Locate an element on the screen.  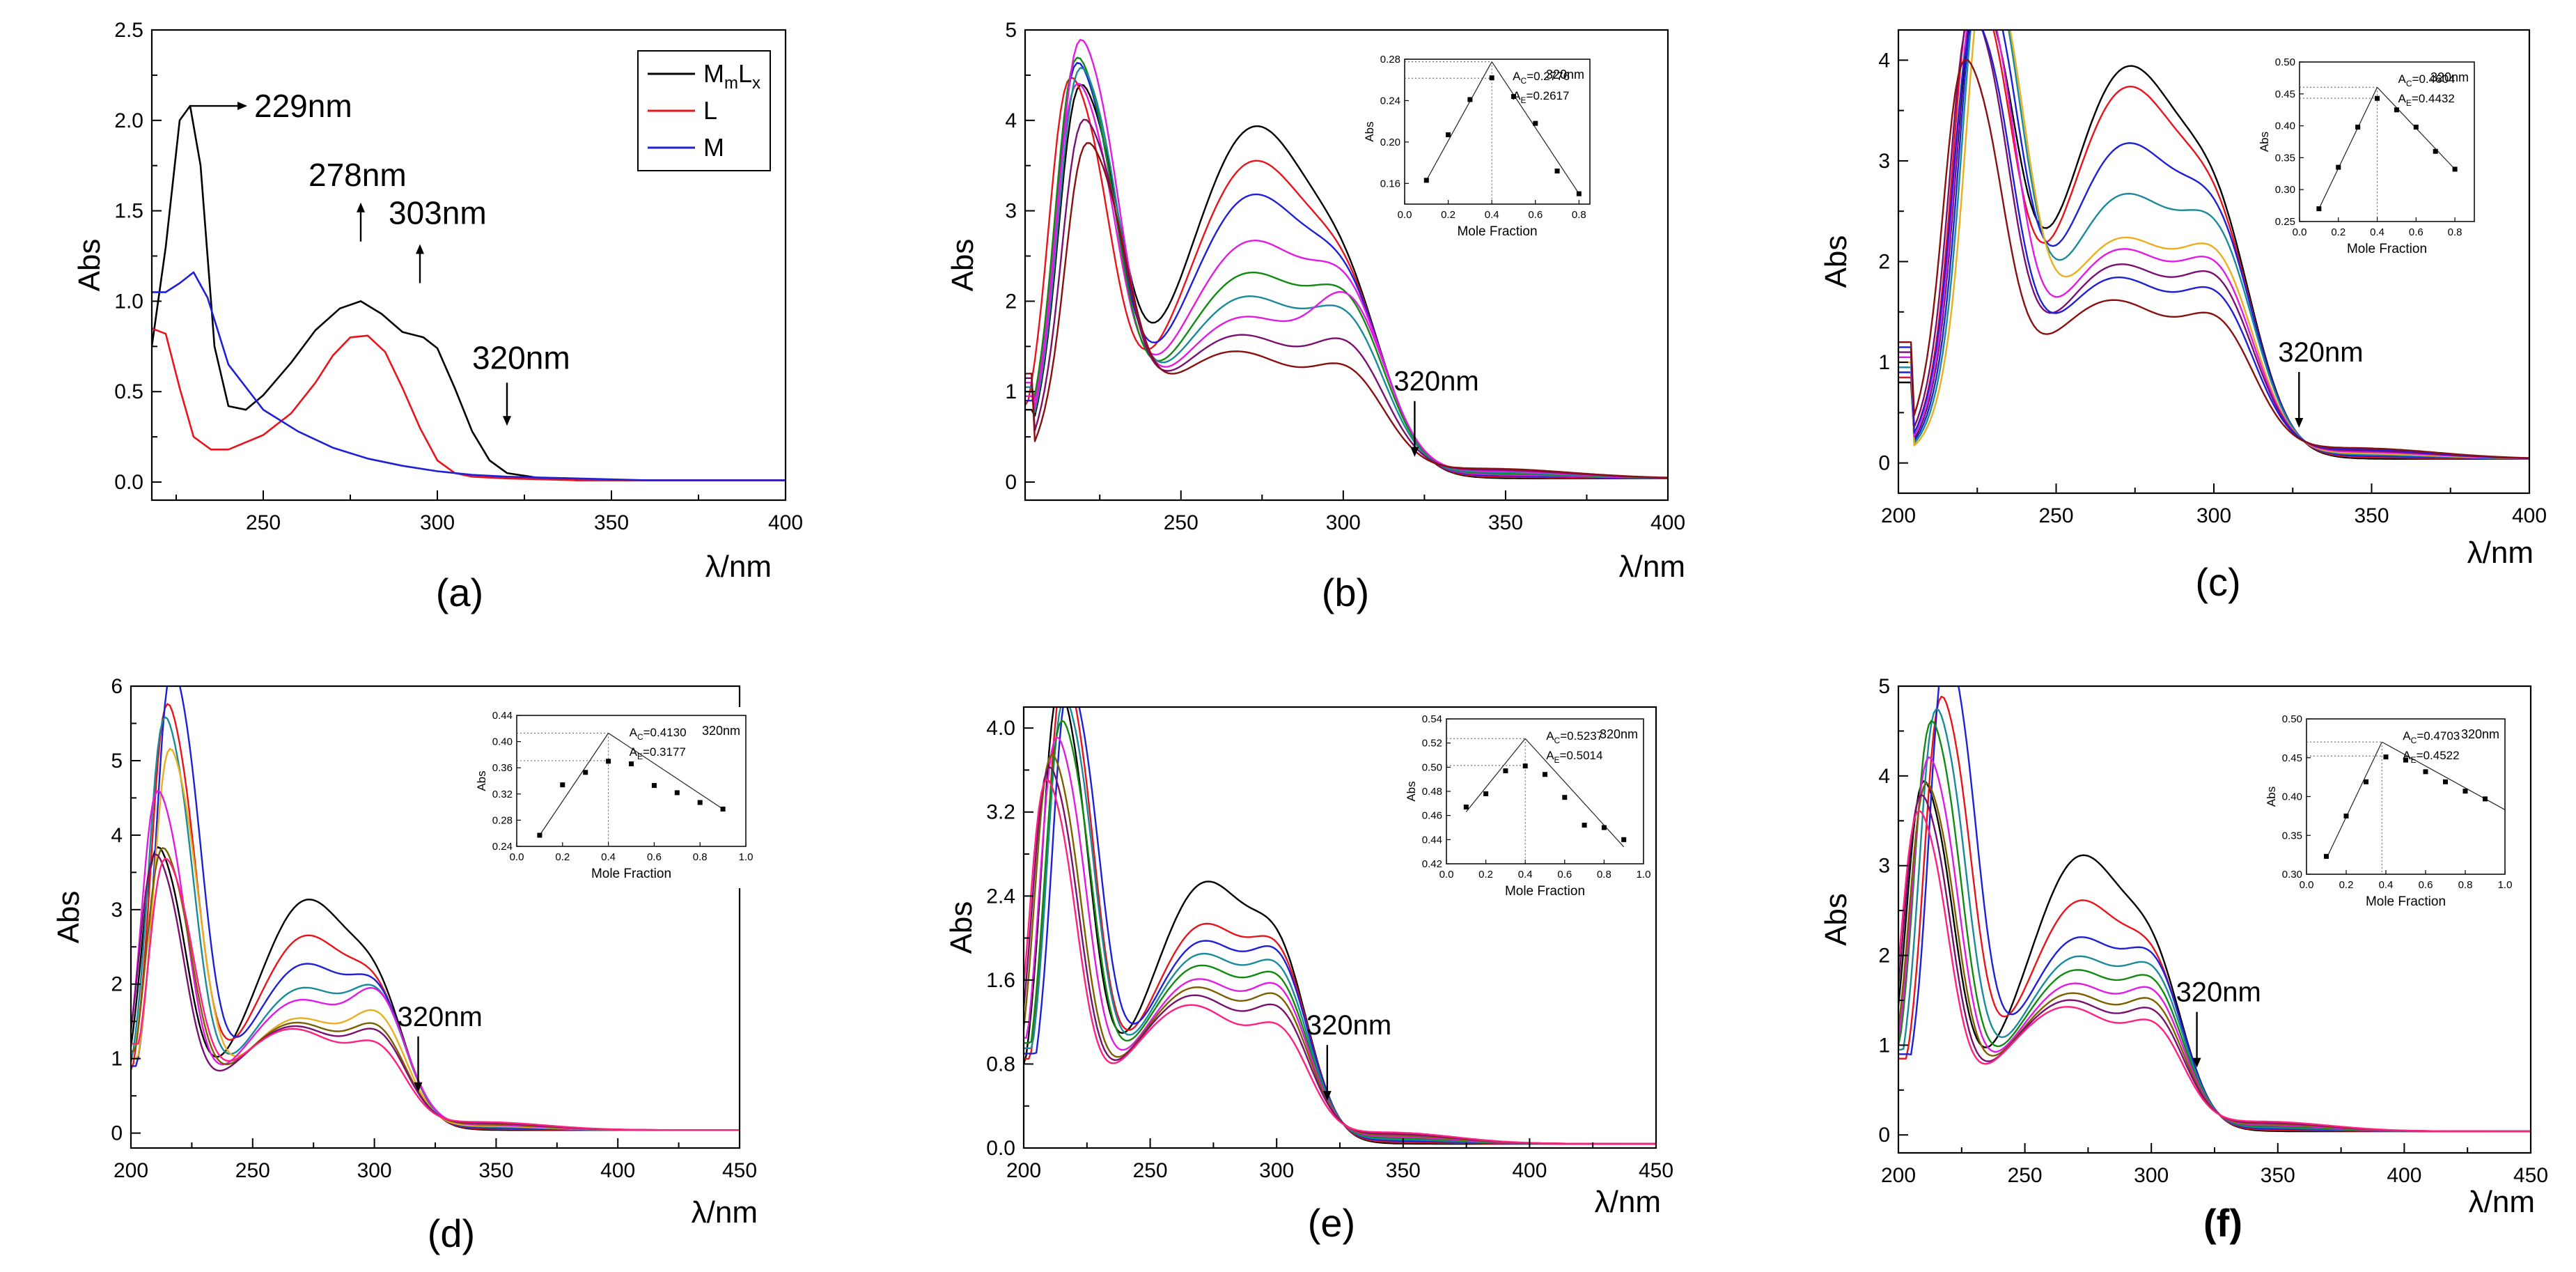
x-axis-label: λ/nm is located at coordinates (1628, 1202).